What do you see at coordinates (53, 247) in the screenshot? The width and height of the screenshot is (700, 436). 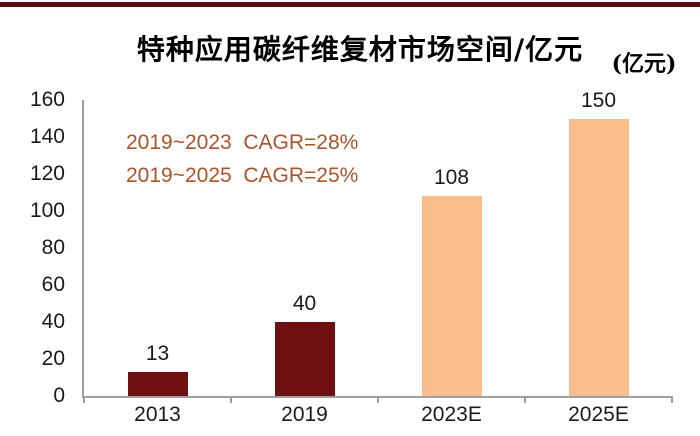 I see `y-axis-tick-label: 80` at bounding box center [53, 247].